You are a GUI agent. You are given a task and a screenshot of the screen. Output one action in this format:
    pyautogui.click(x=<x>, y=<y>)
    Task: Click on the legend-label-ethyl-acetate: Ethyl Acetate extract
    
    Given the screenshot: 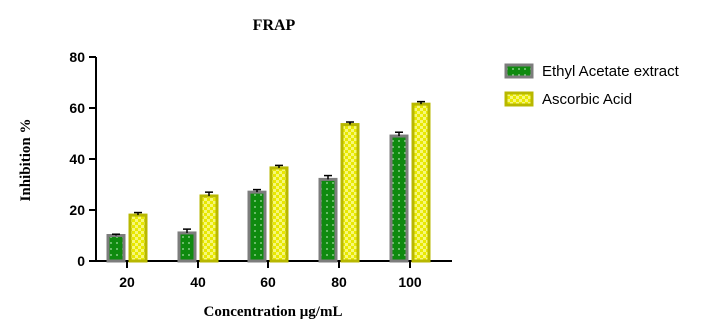 What is the action you would take?
    pyautogui.click(x=611, y=71)
    